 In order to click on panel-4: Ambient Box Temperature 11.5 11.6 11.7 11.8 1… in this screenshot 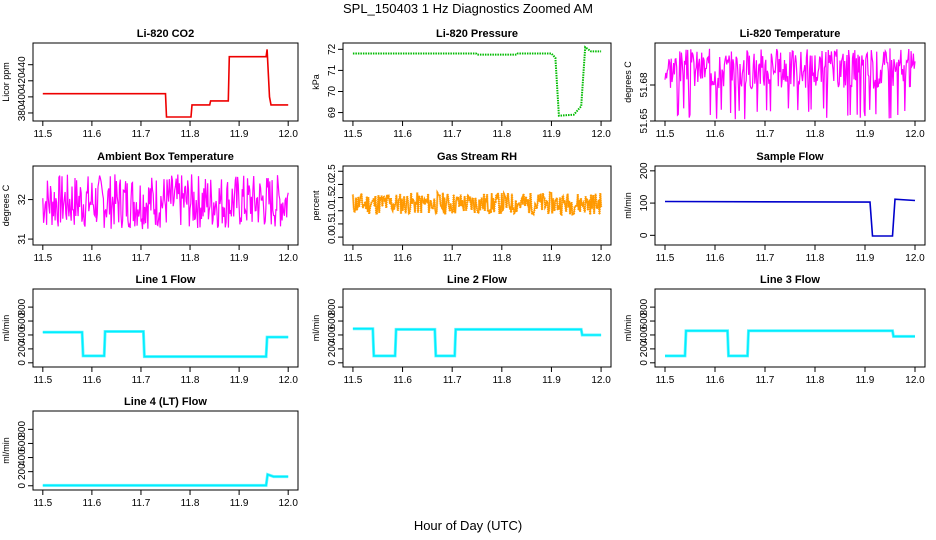, I will do `click(150, 207)`.